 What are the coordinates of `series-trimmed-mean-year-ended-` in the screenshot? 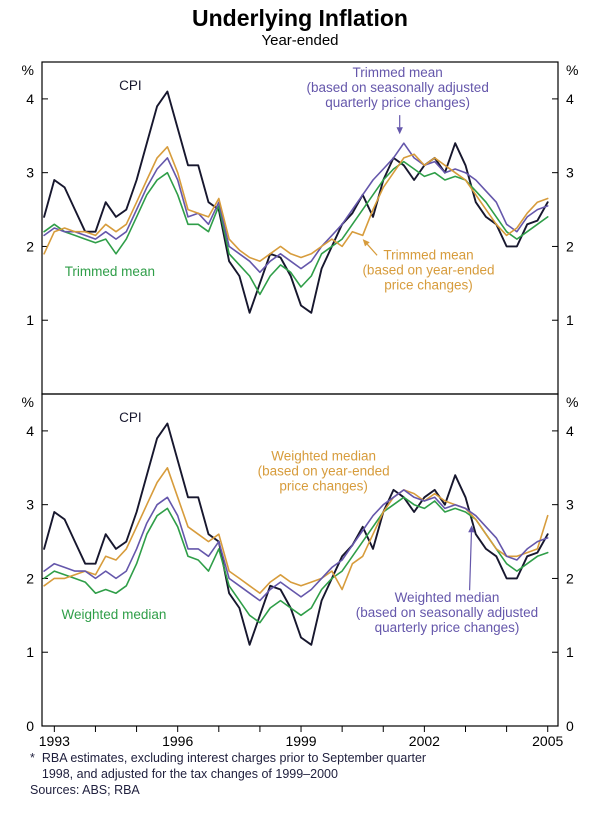 It's located at (296, 204).